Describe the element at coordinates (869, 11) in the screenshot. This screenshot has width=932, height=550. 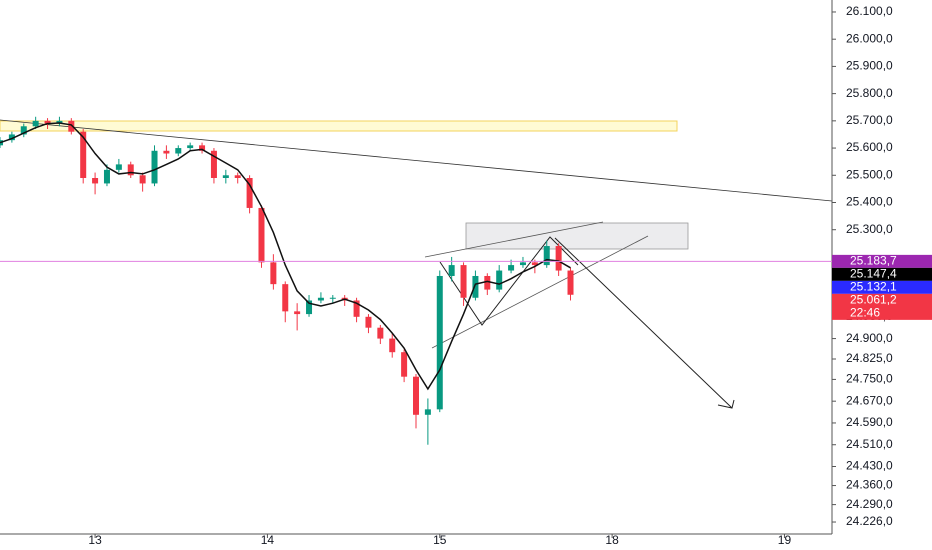
I see `y-tick-label: 26.100,0` at that location.